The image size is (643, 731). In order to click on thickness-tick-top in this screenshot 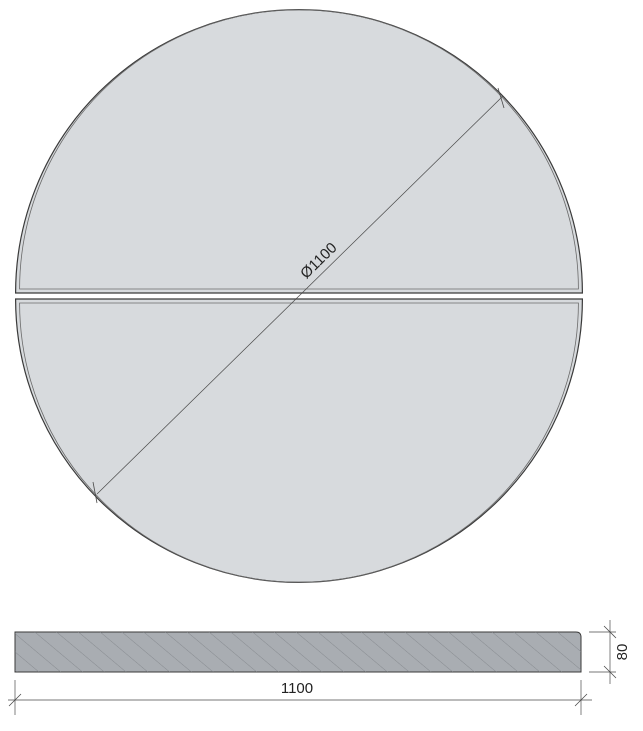, I will do `click(610, 632)`.